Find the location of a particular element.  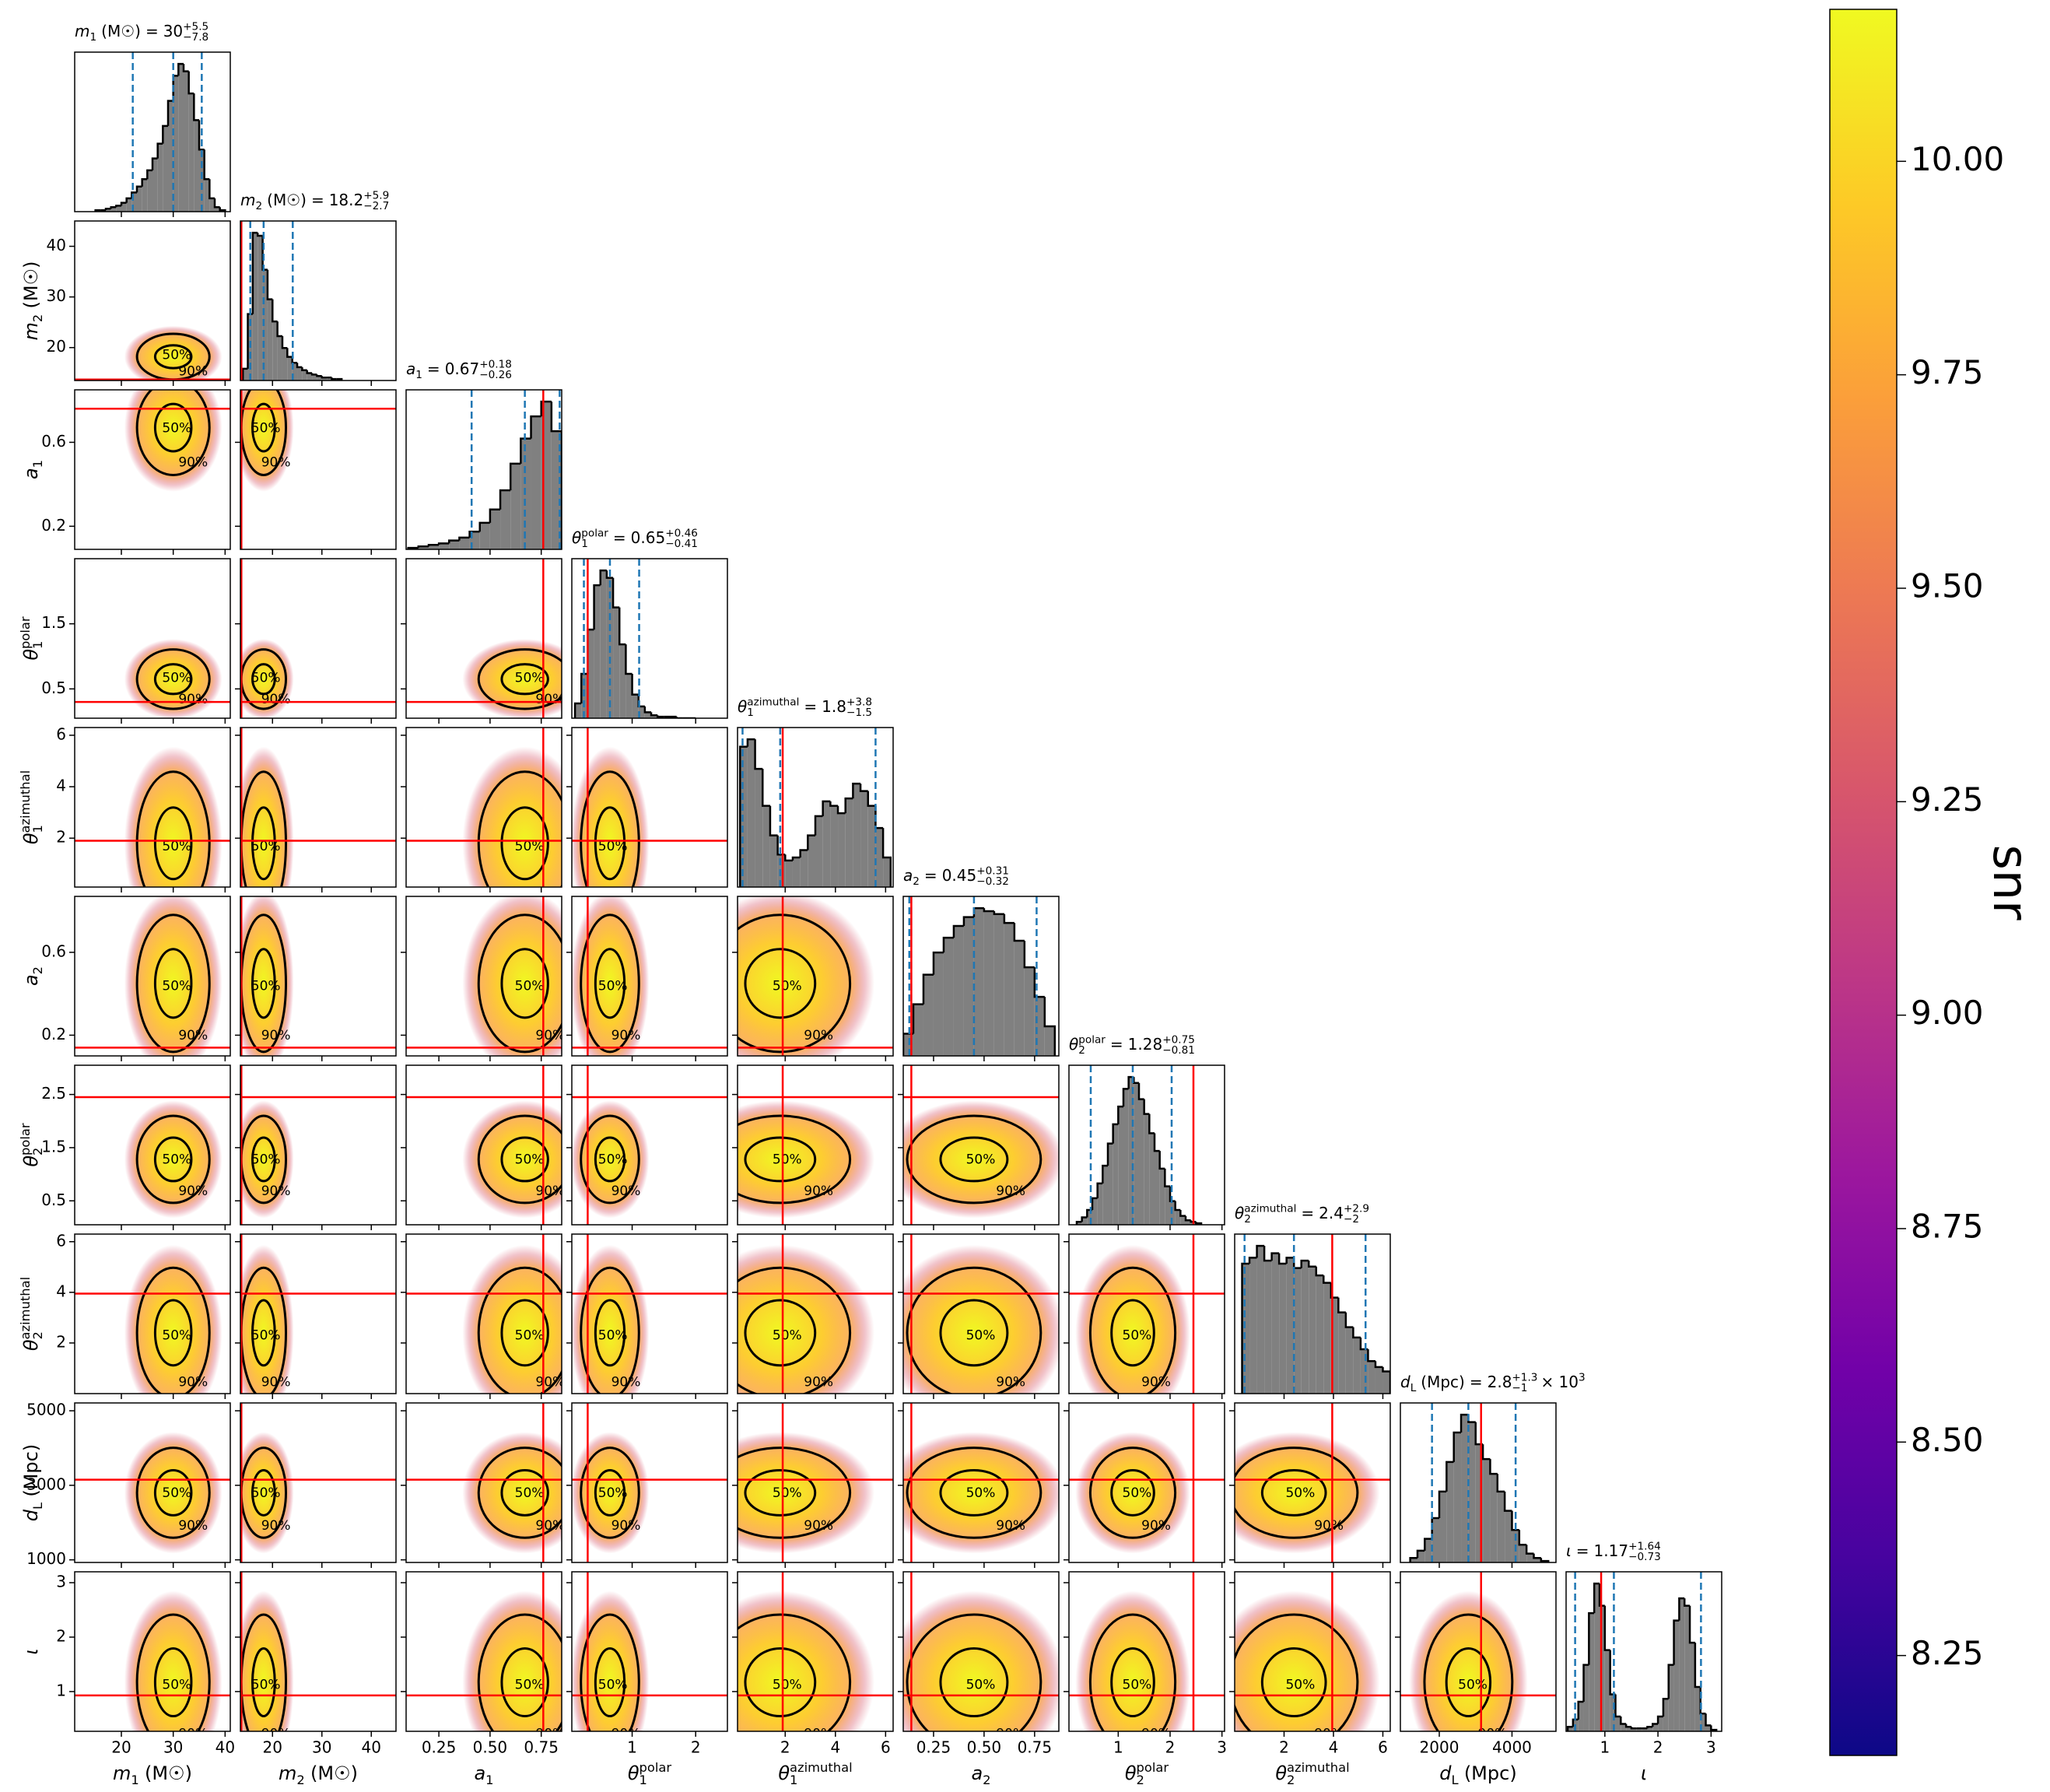

x-tick-label: 30 is located at coordinates (173, 1747).